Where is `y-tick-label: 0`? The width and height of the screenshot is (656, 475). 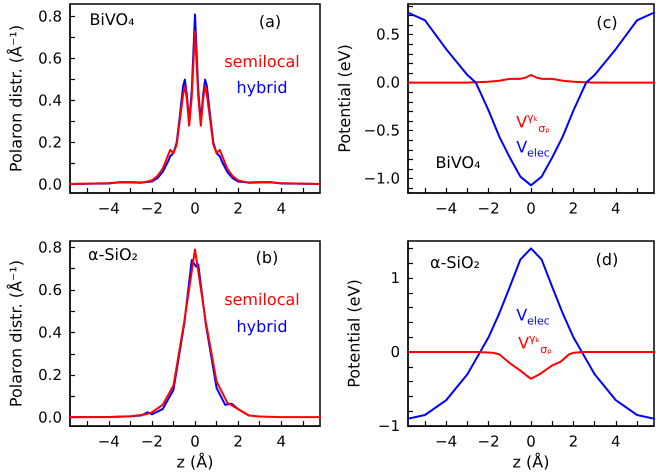
y-tick-label: 0 is located at coordinates (395, 352).